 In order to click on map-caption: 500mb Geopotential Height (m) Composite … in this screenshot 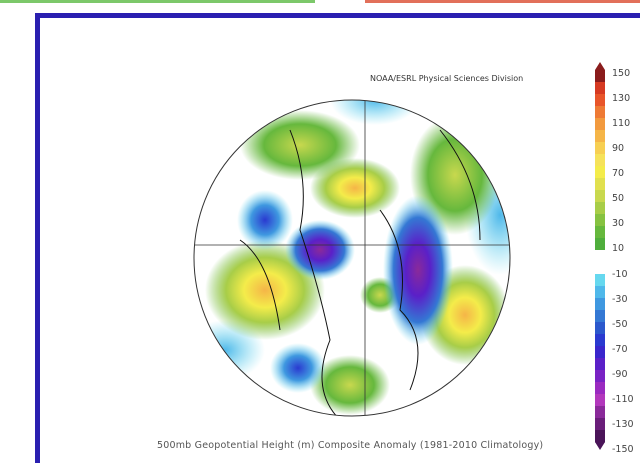, I will do `click(350, 445)`.